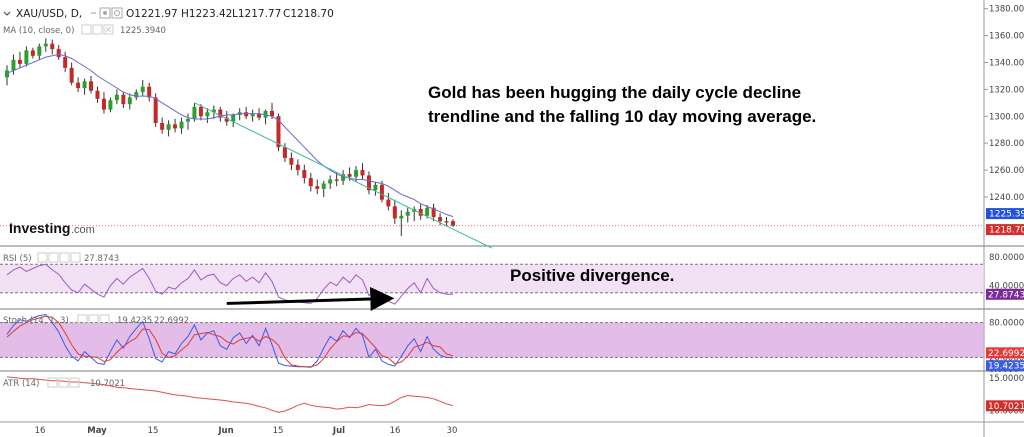 The image size is (1024, 437). I want to click on ma-legend-label: MA (10, close, 0), so click(38, 31).